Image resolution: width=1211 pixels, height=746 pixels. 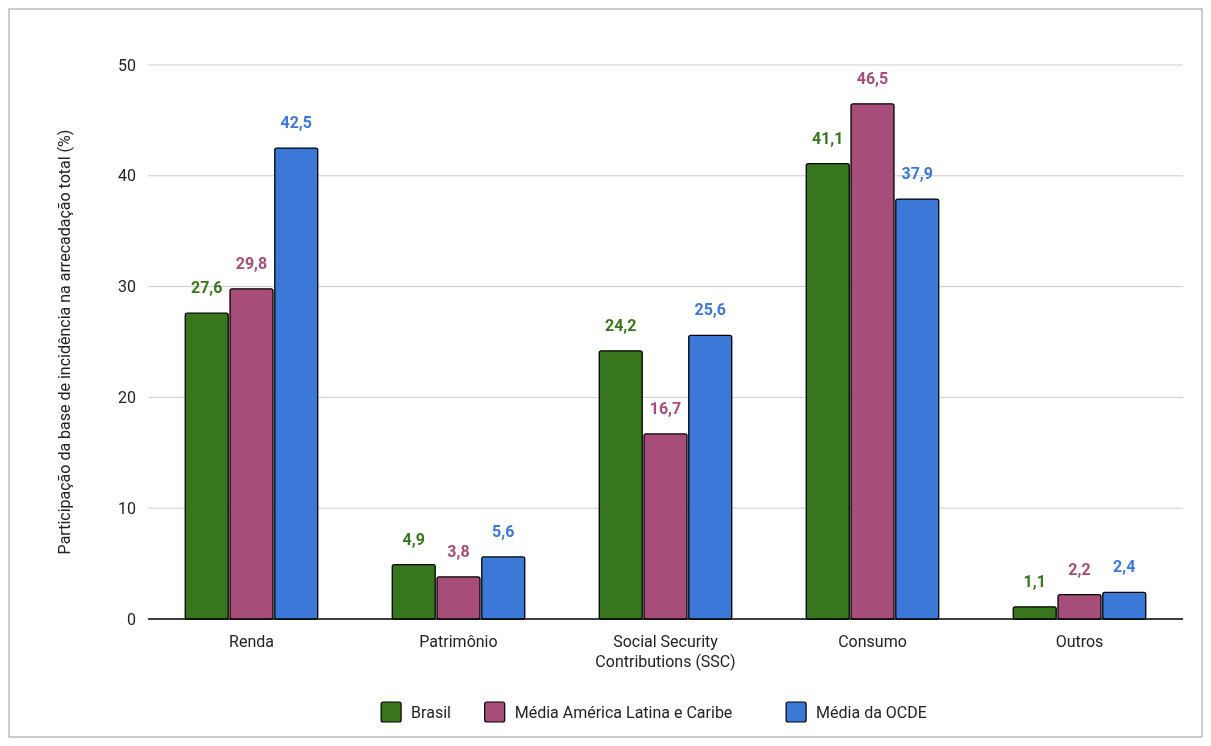 What do you see at coordinates (1079, 641) in the screenshot?
I see `x-tick-label: Outros` at bounding box center [1079, 641].